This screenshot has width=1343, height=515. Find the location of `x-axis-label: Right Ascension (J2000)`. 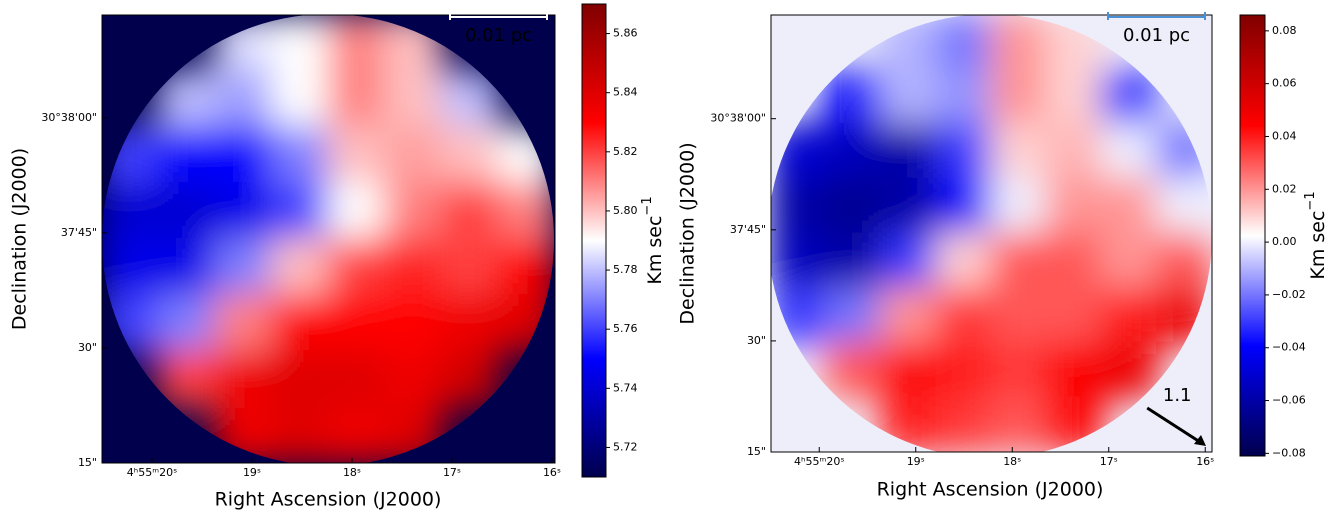

x-axis-label: Right Ascension (J2000) is located at coordinates (990, 490).